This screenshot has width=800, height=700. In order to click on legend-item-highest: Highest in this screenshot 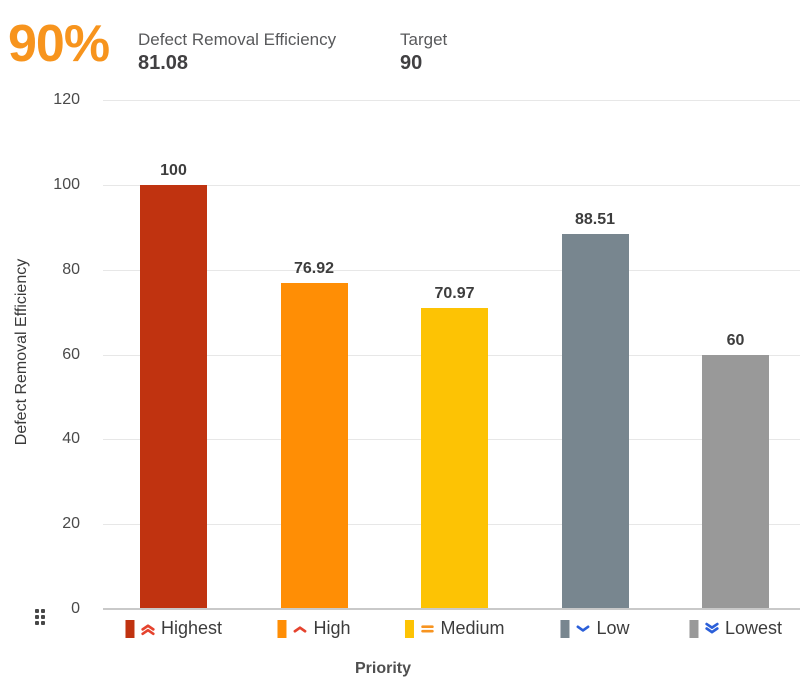, I will do `click(173, 628)`.